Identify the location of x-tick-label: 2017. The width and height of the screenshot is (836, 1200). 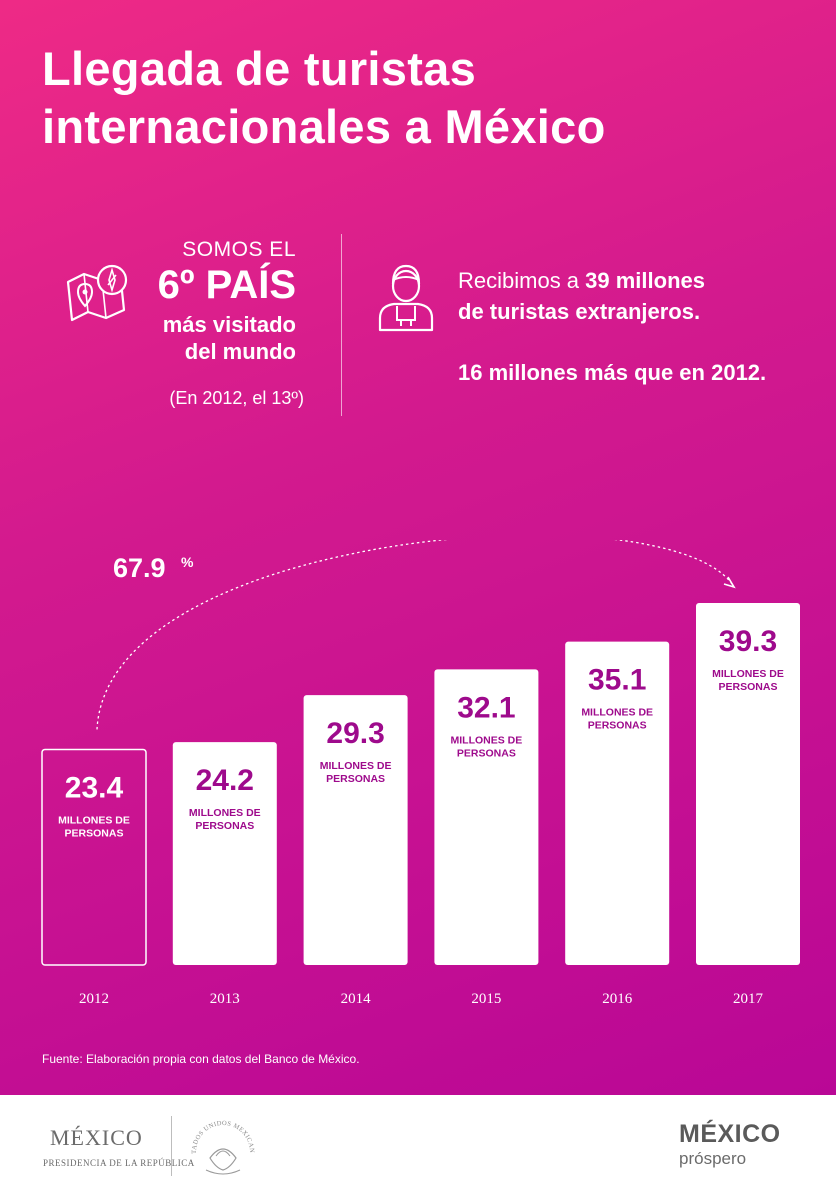
(748, 999).